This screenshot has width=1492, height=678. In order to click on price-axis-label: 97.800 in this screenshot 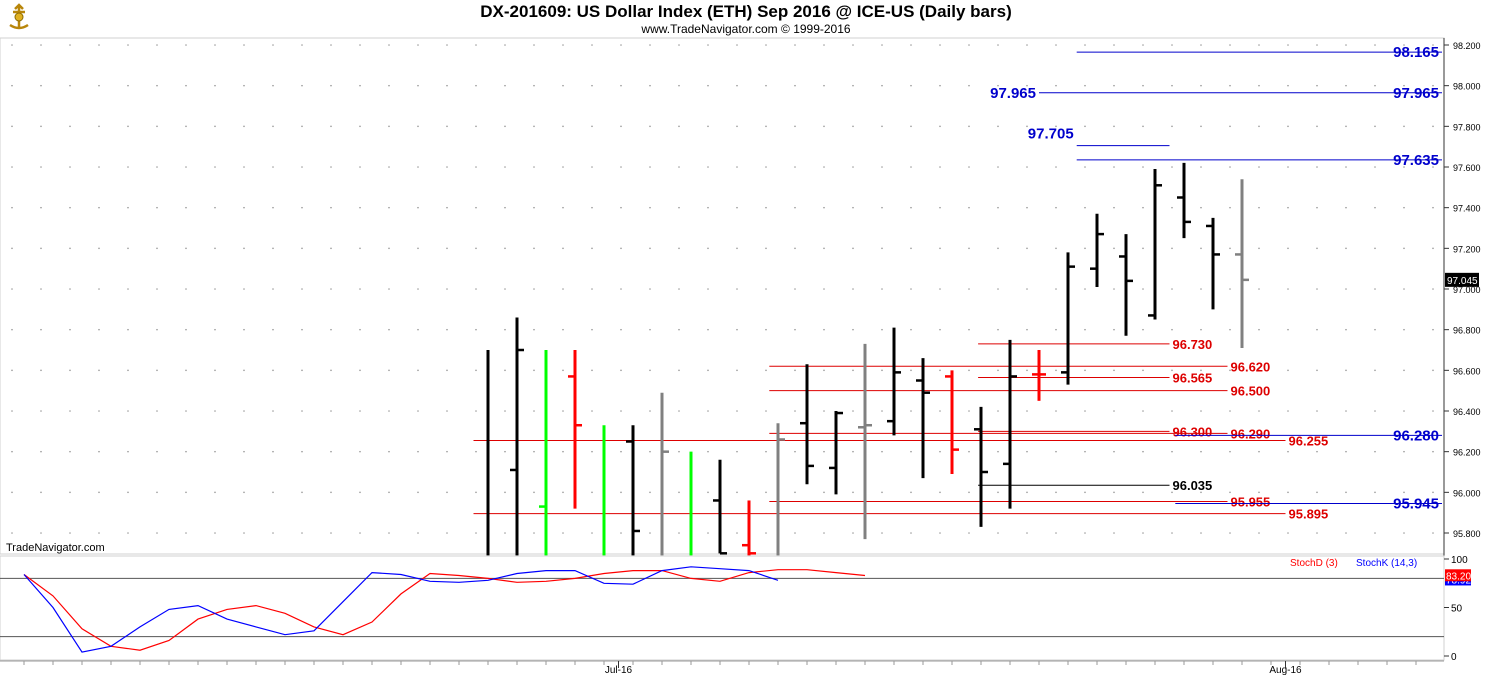, I will do `click(1467, 127)`.